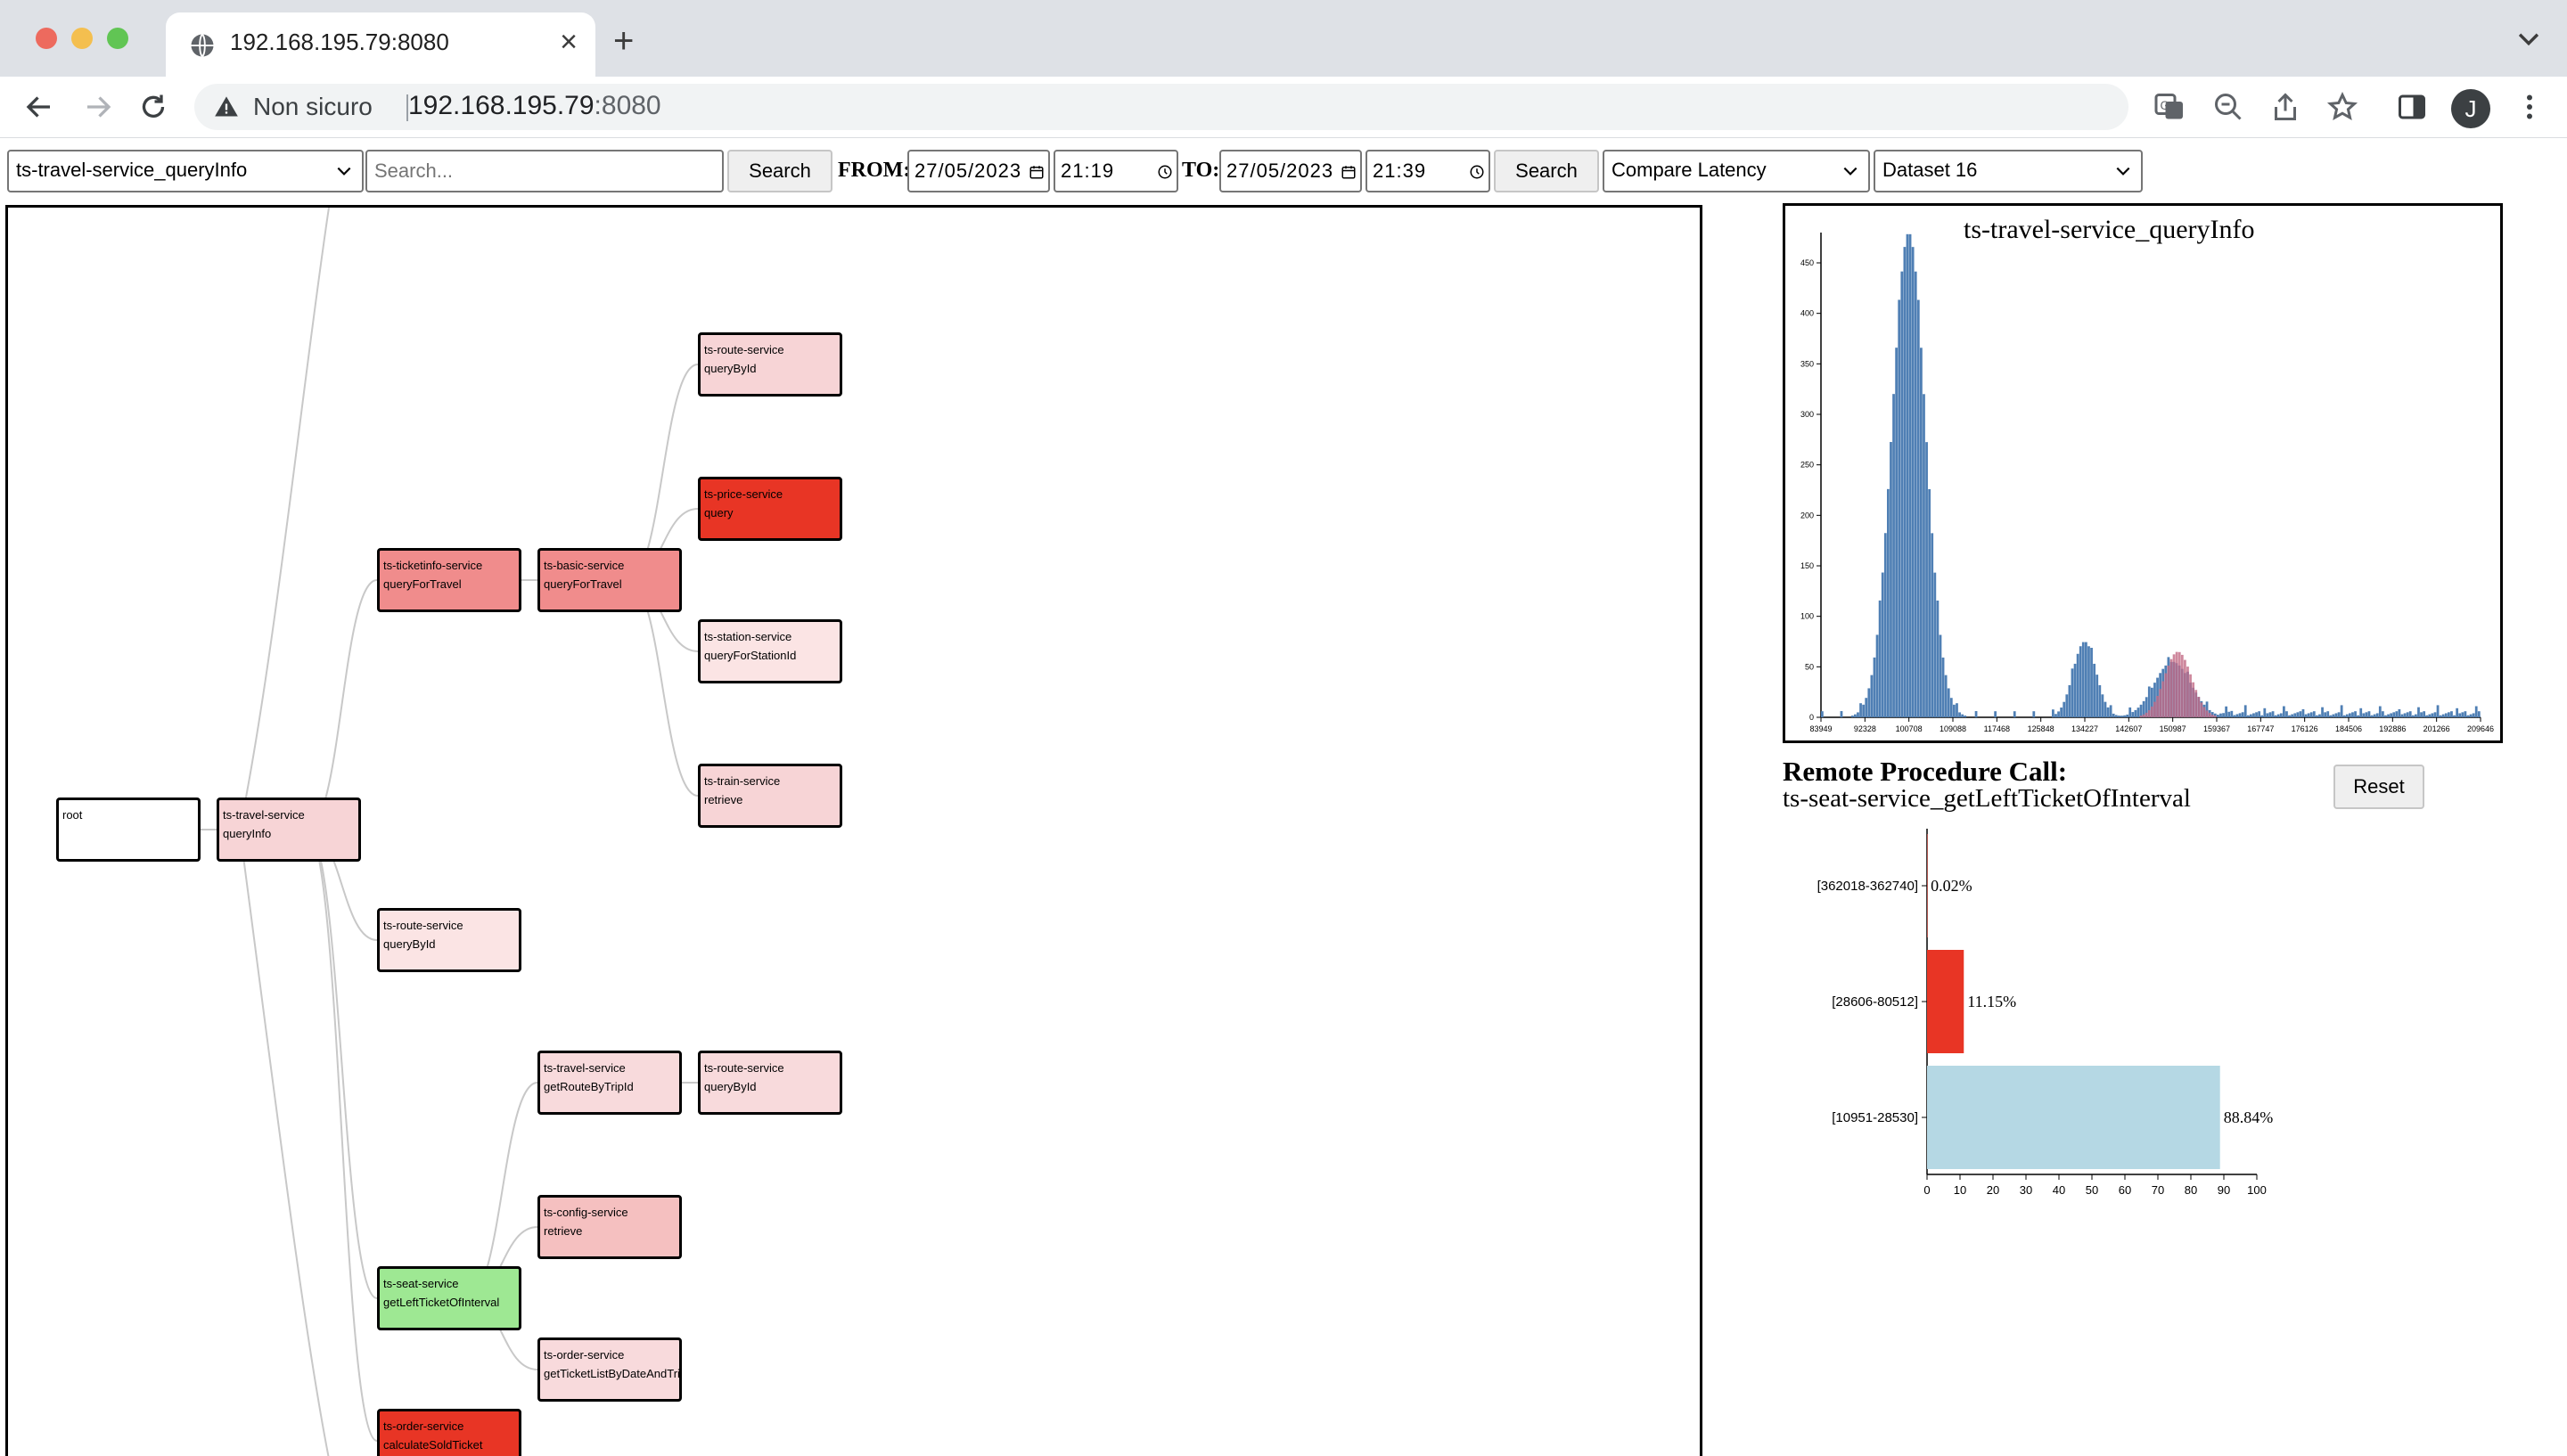 Image resolution: width=2567 pixels, height=1456 pixels. Describe the element at coordinates (2530, 107) in the screenshot. I see `more-menu-icon` at that location.